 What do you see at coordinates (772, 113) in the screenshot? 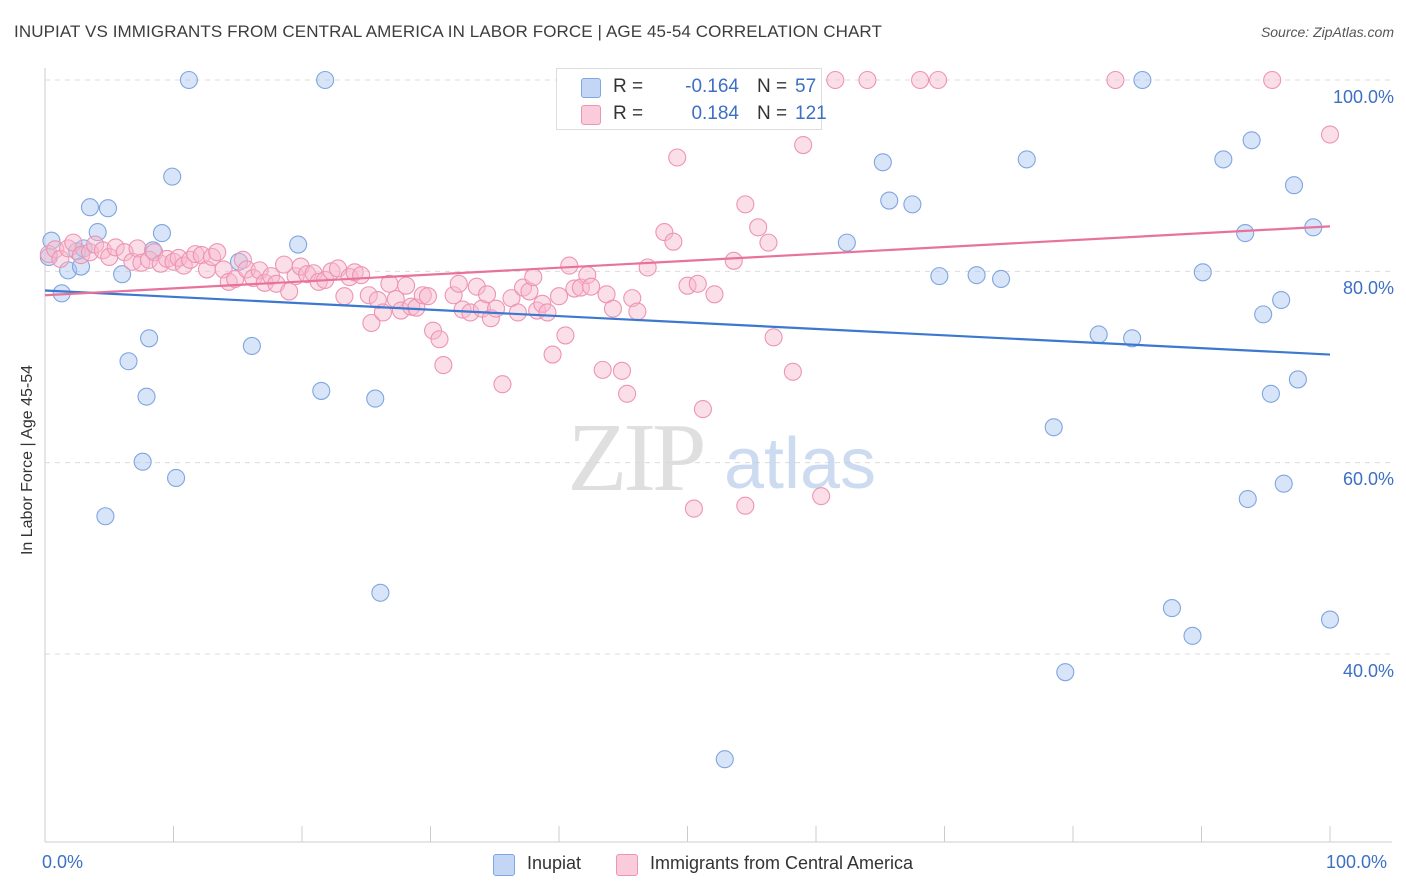
I see `n-label: N =` at bounding box center [772, 113].